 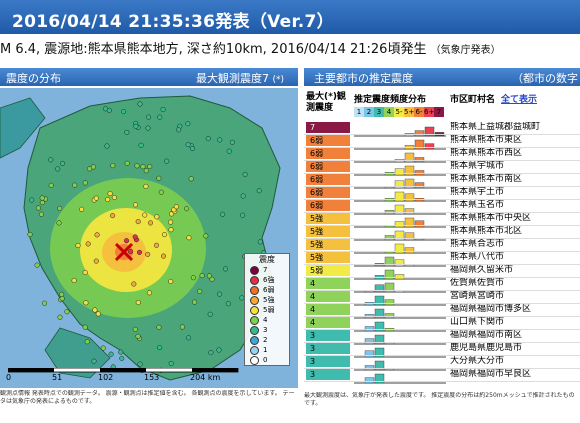 I want to click on row-city: 熊本県熊本市北区, so click(x=486, y=231).